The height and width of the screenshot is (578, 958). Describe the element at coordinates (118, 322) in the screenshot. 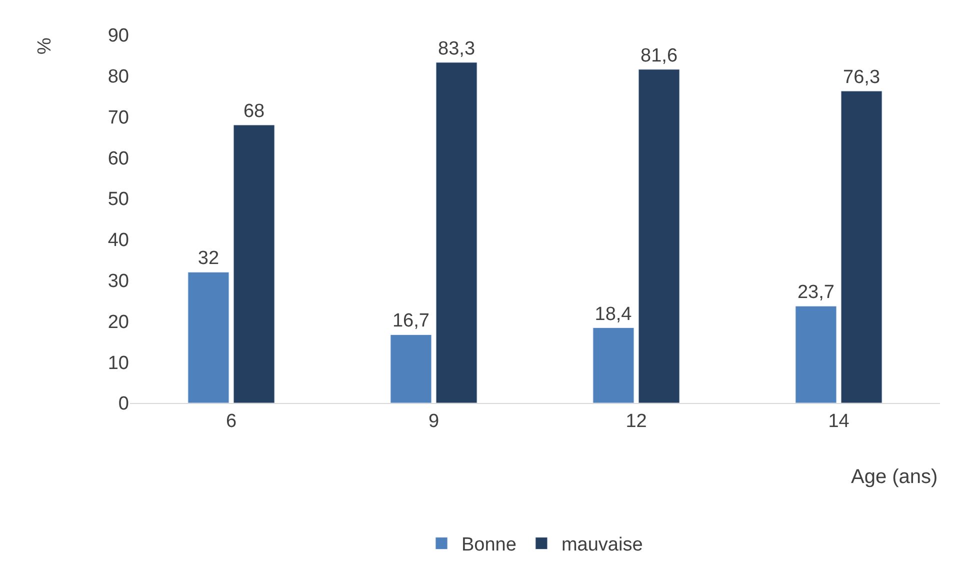

I see `y-tick-label: 20` at that location.